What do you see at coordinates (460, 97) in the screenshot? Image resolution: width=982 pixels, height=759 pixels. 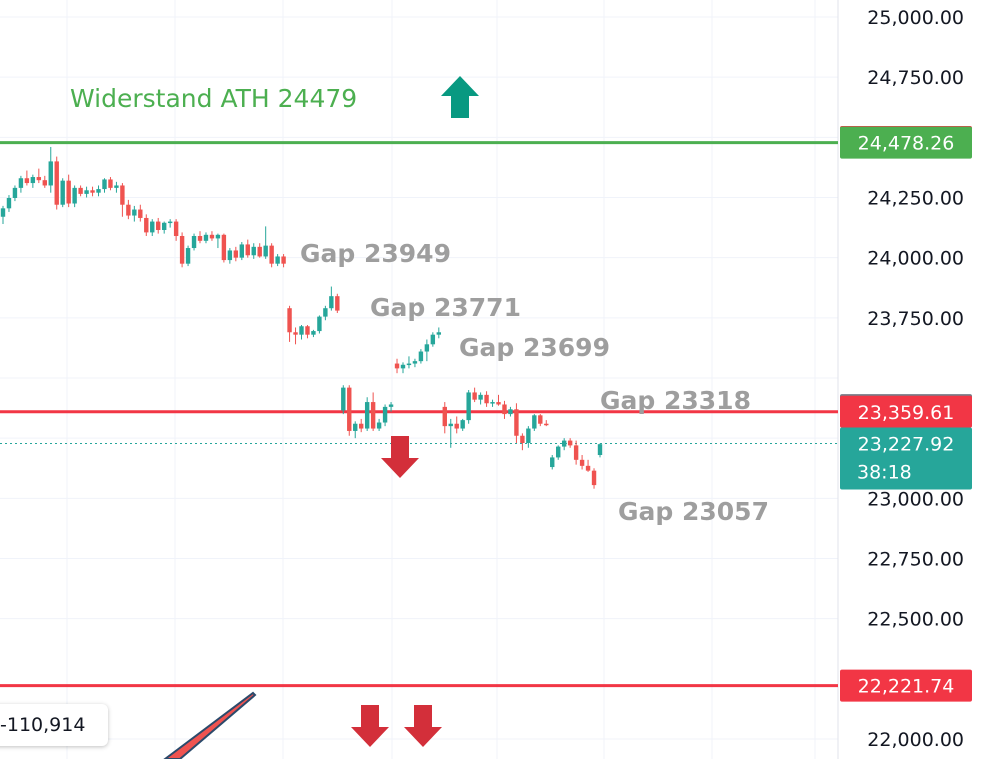 I see `up-arrow-icon` at bounding box center [460, 97].